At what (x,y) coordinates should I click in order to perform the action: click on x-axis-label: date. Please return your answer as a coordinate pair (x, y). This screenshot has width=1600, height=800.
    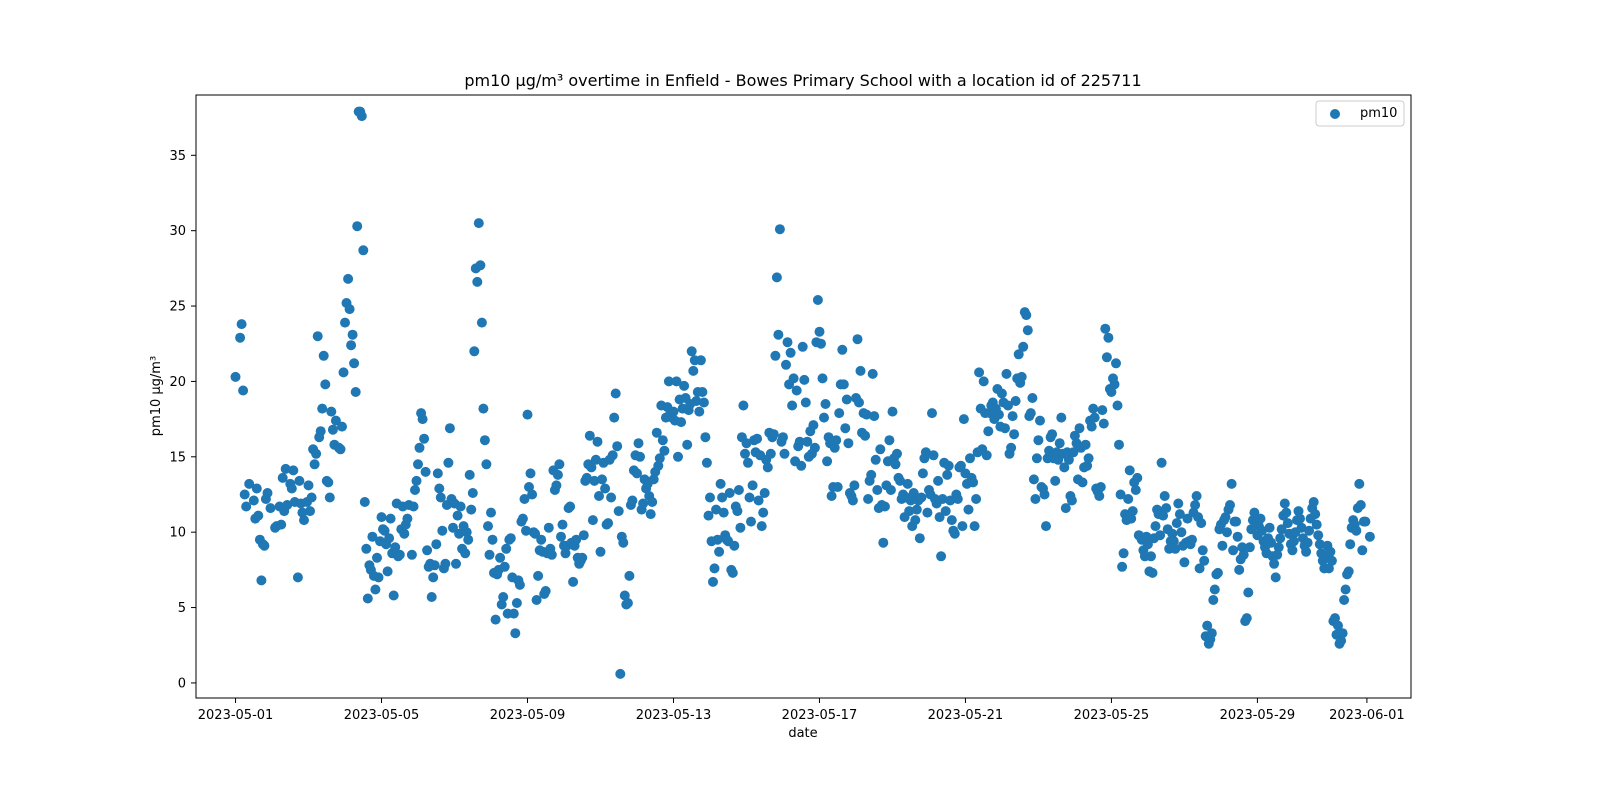
    Looking at the image, I should click on (802, 733).